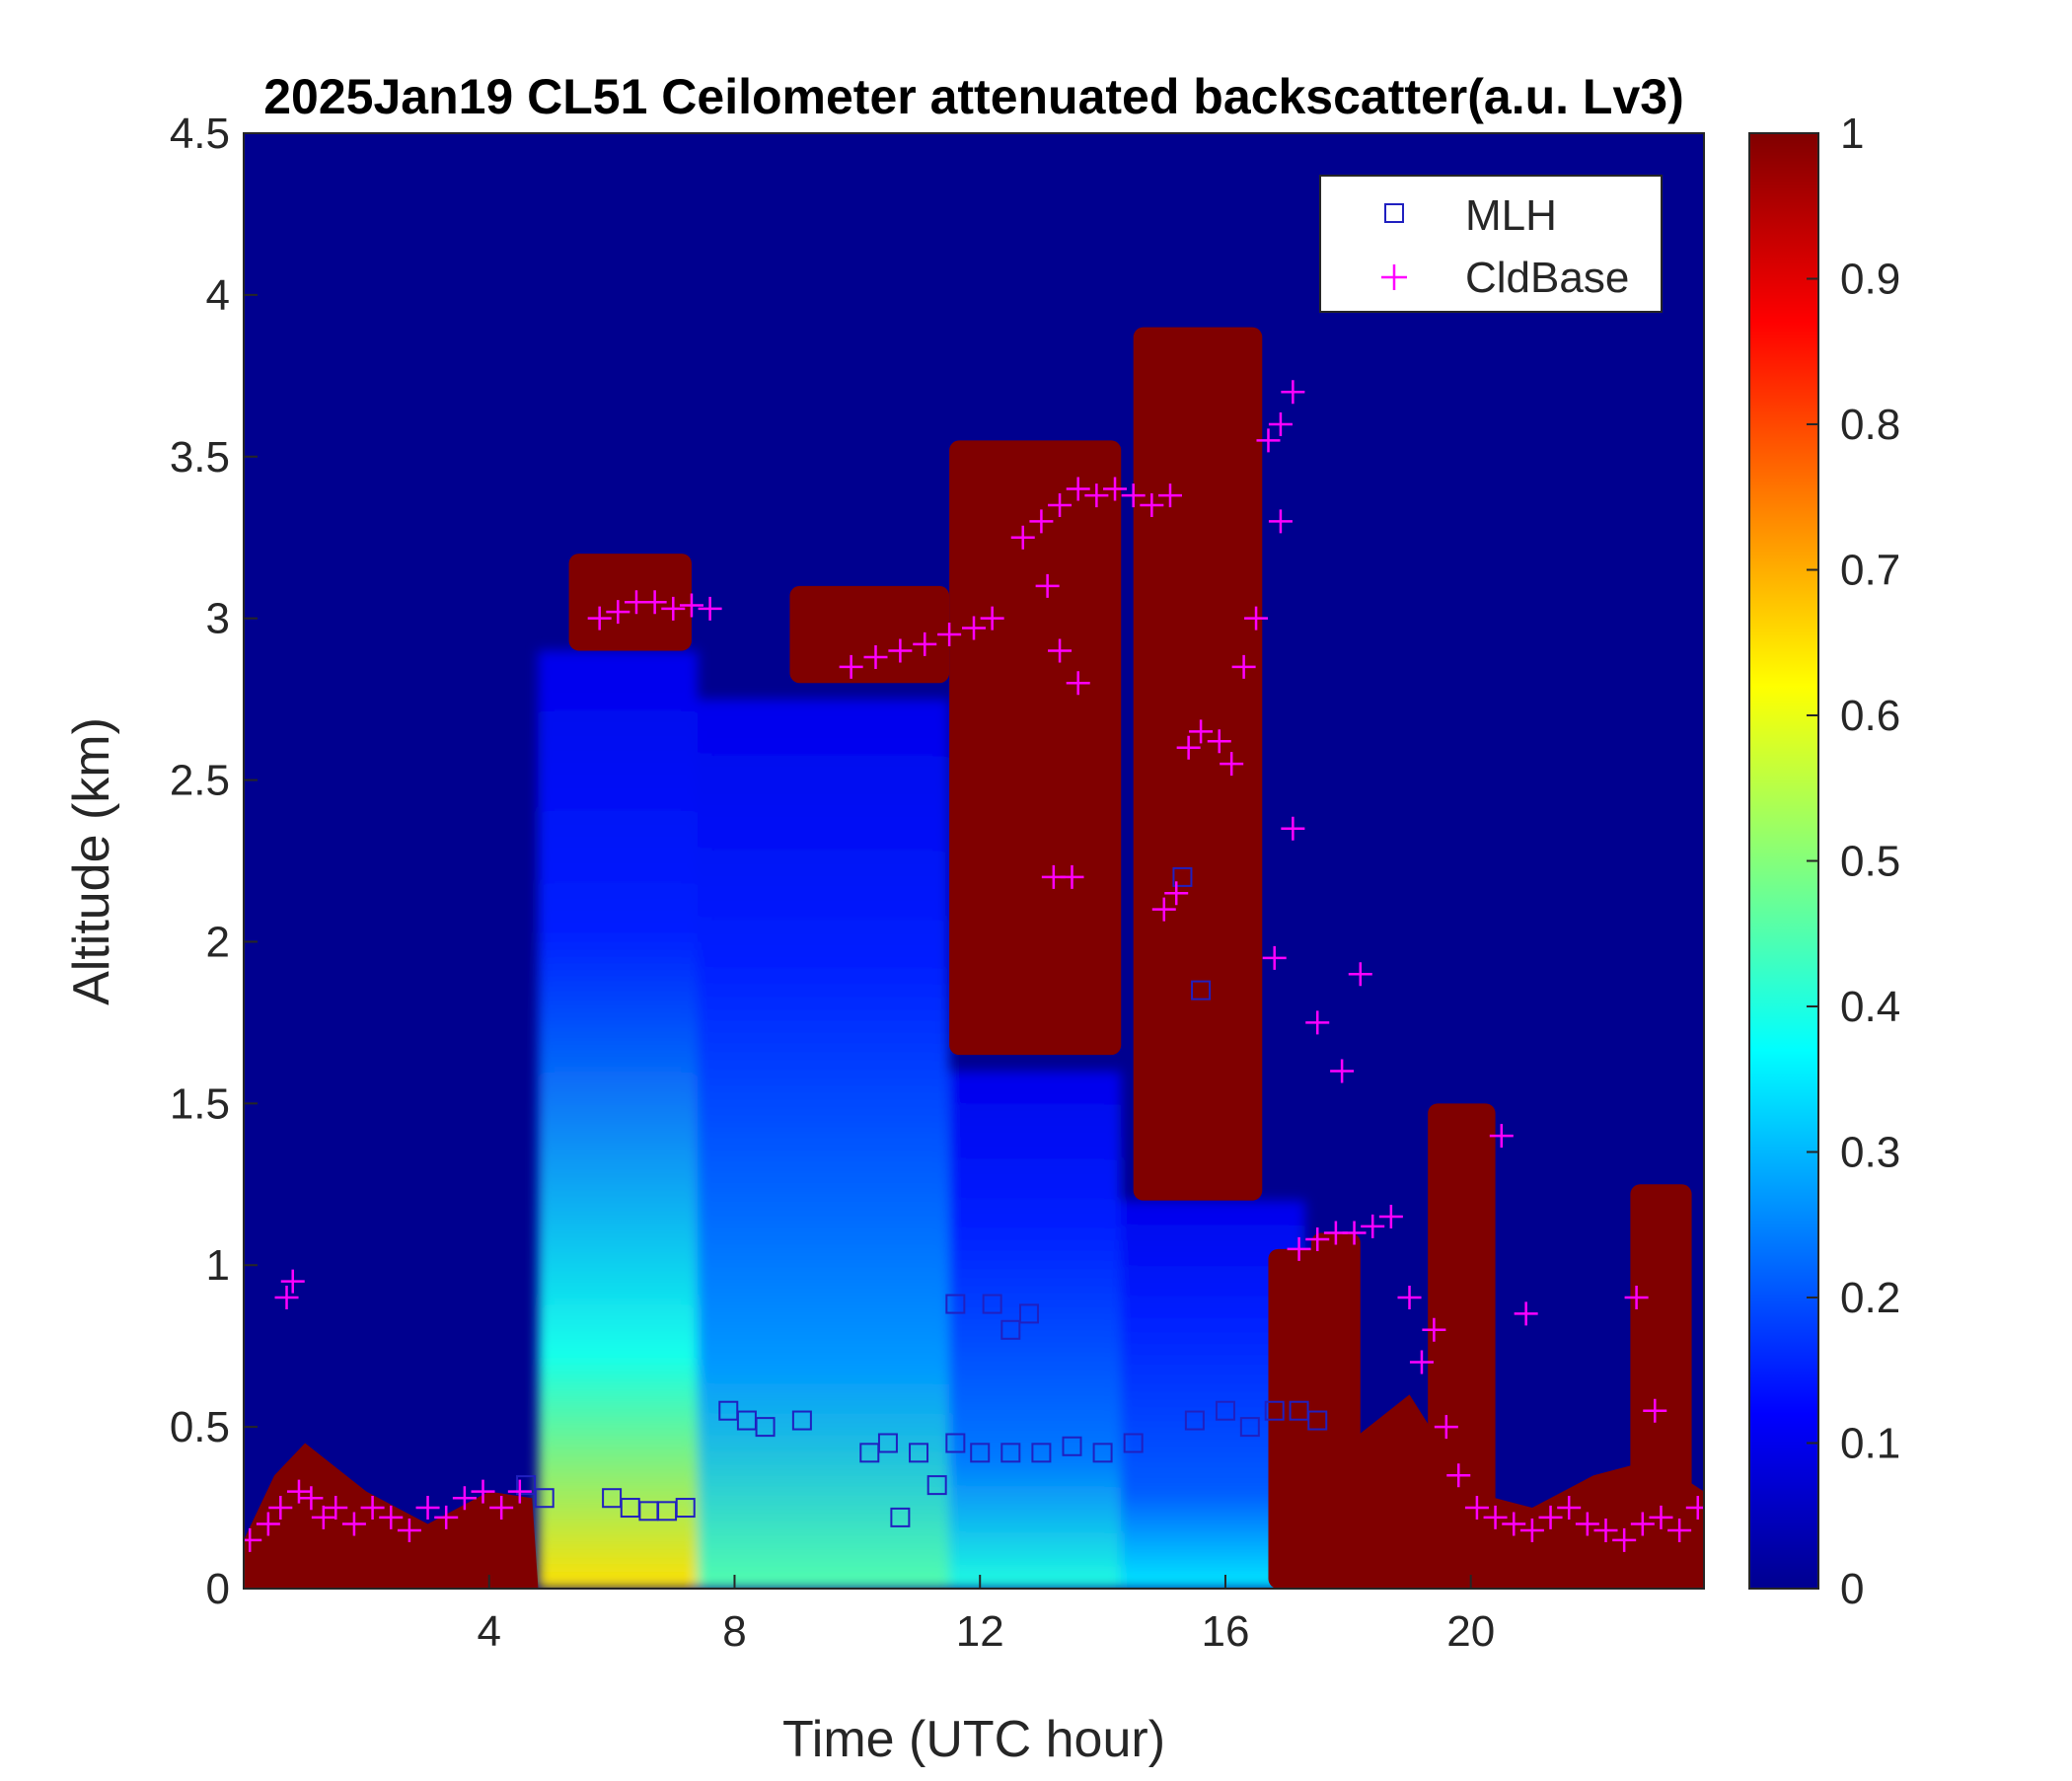 The image size is (2072, 1781). Describe the element at coordinates (1870, 425) in the screenshot. I see `colorbar-tick-label: 0.8` at that location.